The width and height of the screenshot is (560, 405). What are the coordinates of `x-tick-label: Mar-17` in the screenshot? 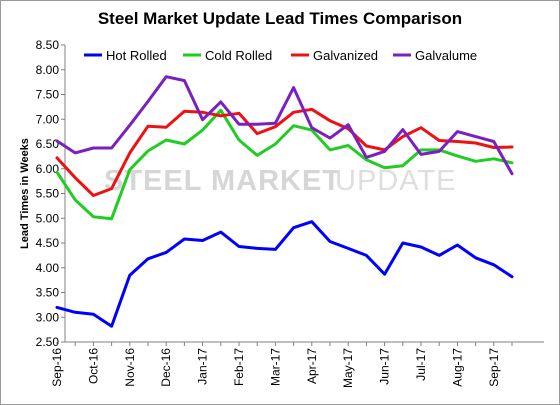 It's located at (275, 367).